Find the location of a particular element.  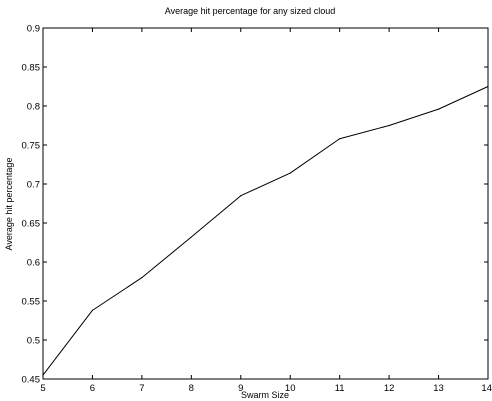

x-tick-label: 9 is located at coordinates (240, 388).